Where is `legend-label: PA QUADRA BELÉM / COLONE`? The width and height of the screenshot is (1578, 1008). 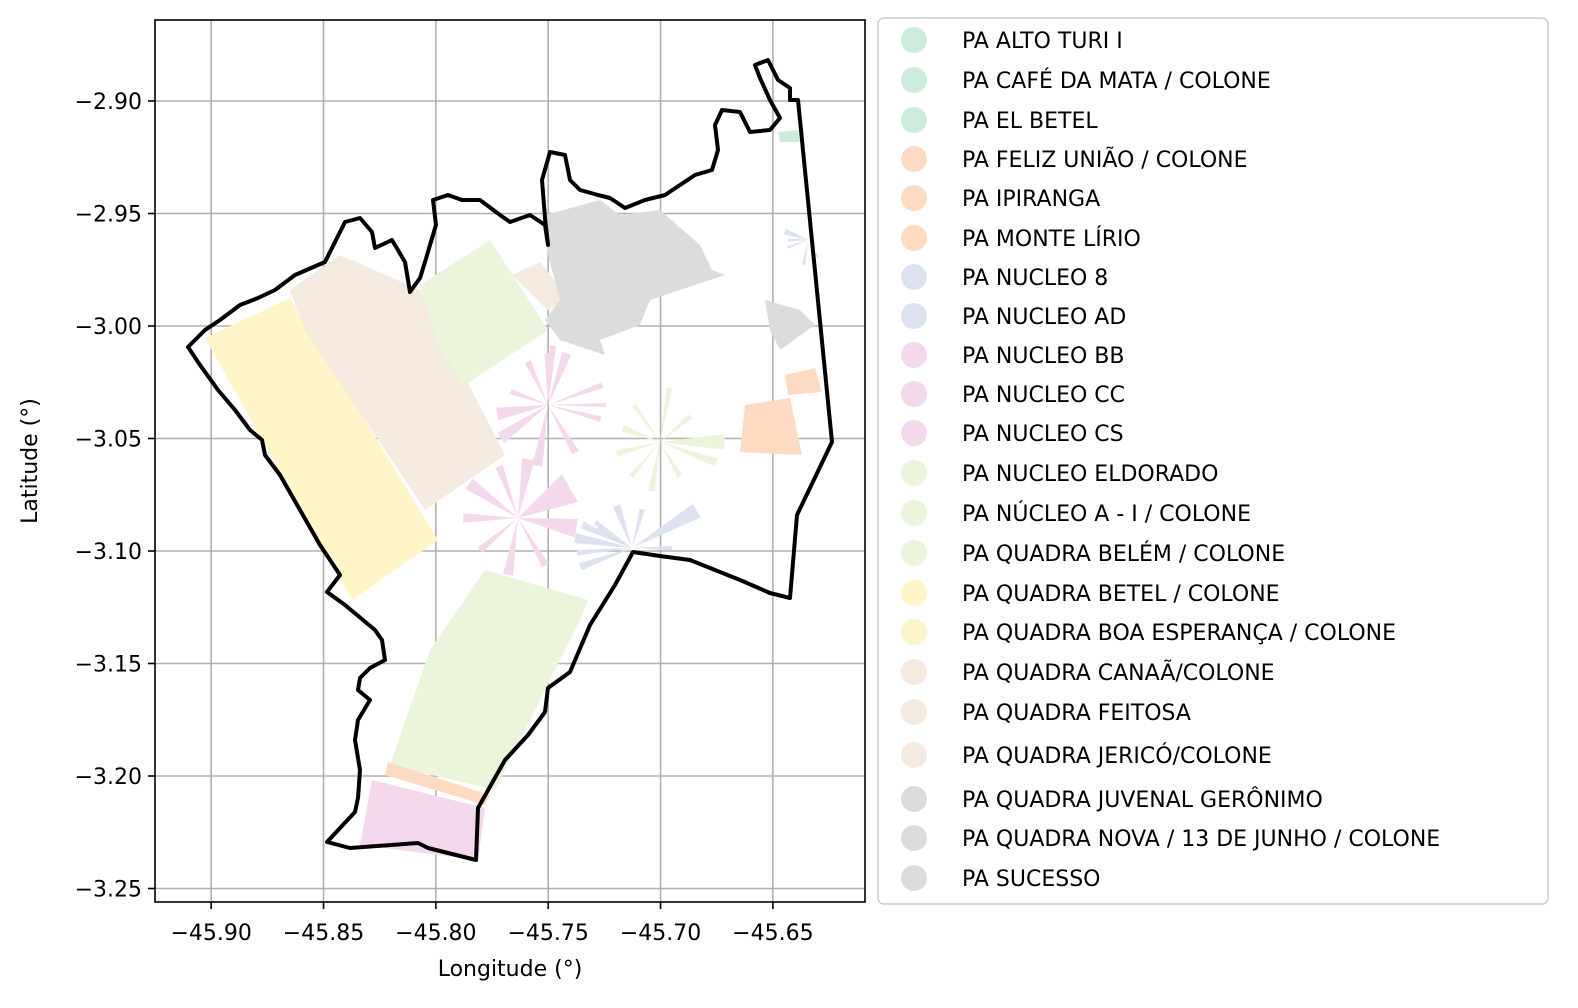 legend-label: PA QUADRA BELÉM / COLONE is located at coordinates (1123, 554).